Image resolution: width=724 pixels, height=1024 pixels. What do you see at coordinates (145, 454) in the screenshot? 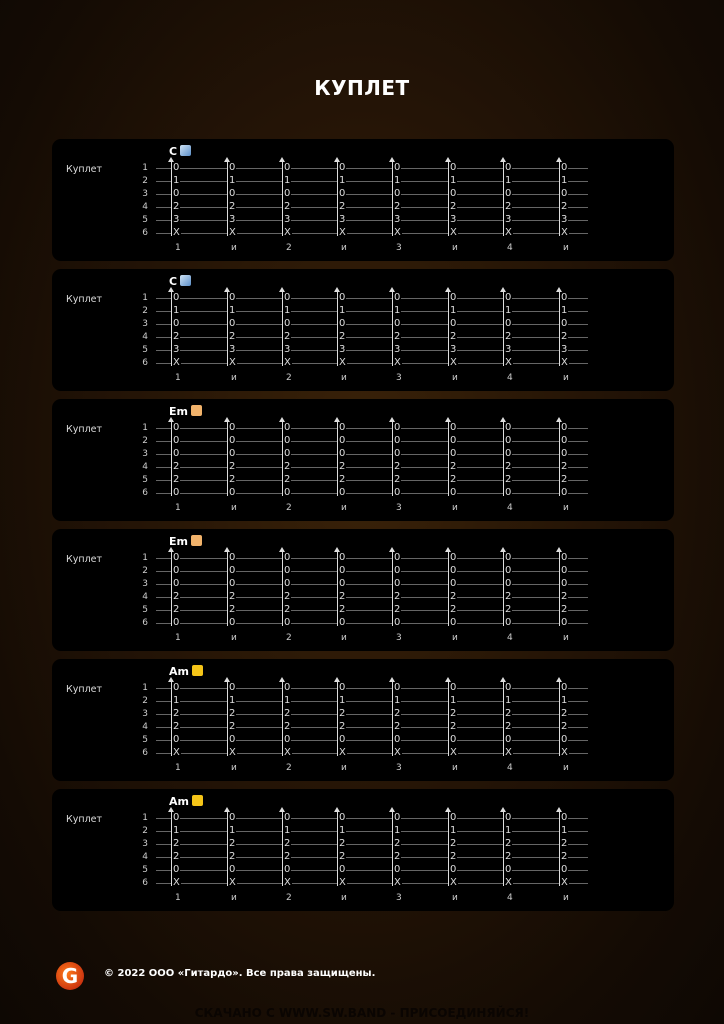
I see `string-number: 3` at bounding box center [145, 454].